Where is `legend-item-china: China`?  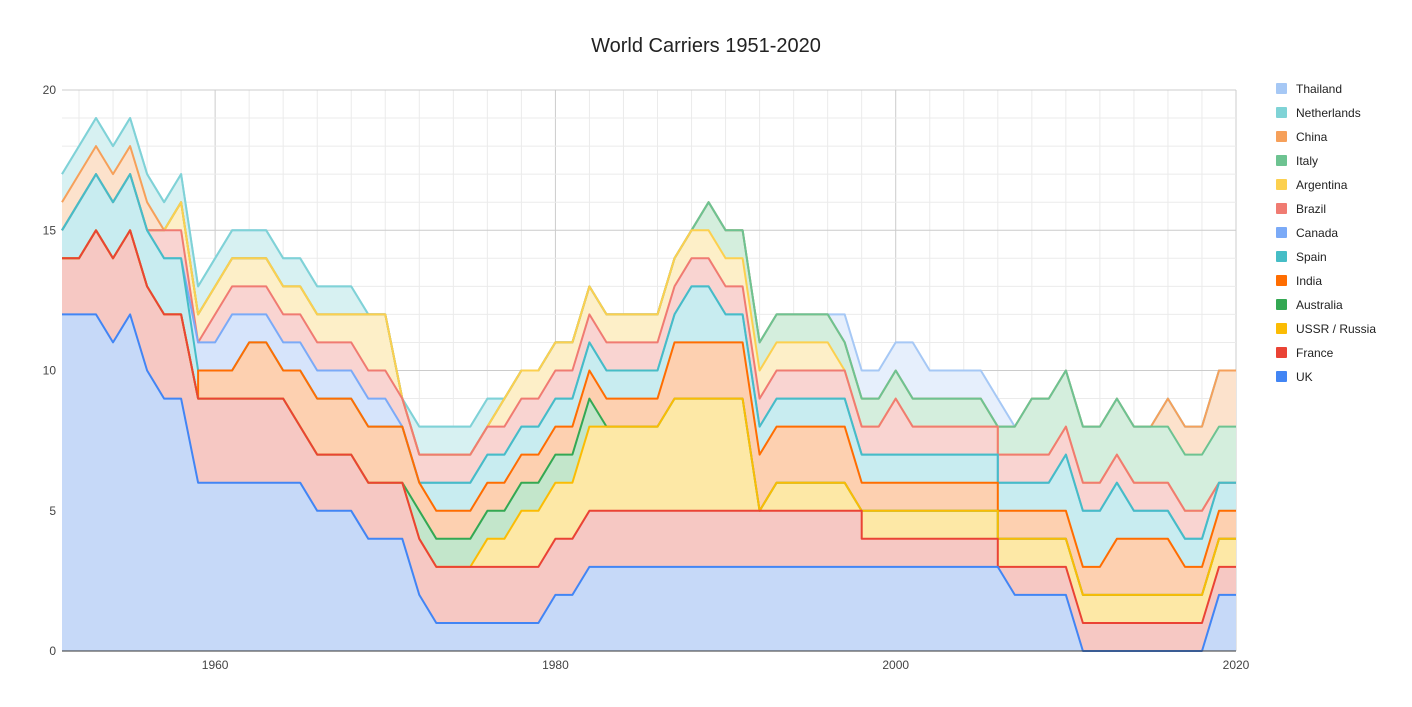 legend-item-china: China is located at coordinates (1302, 137).